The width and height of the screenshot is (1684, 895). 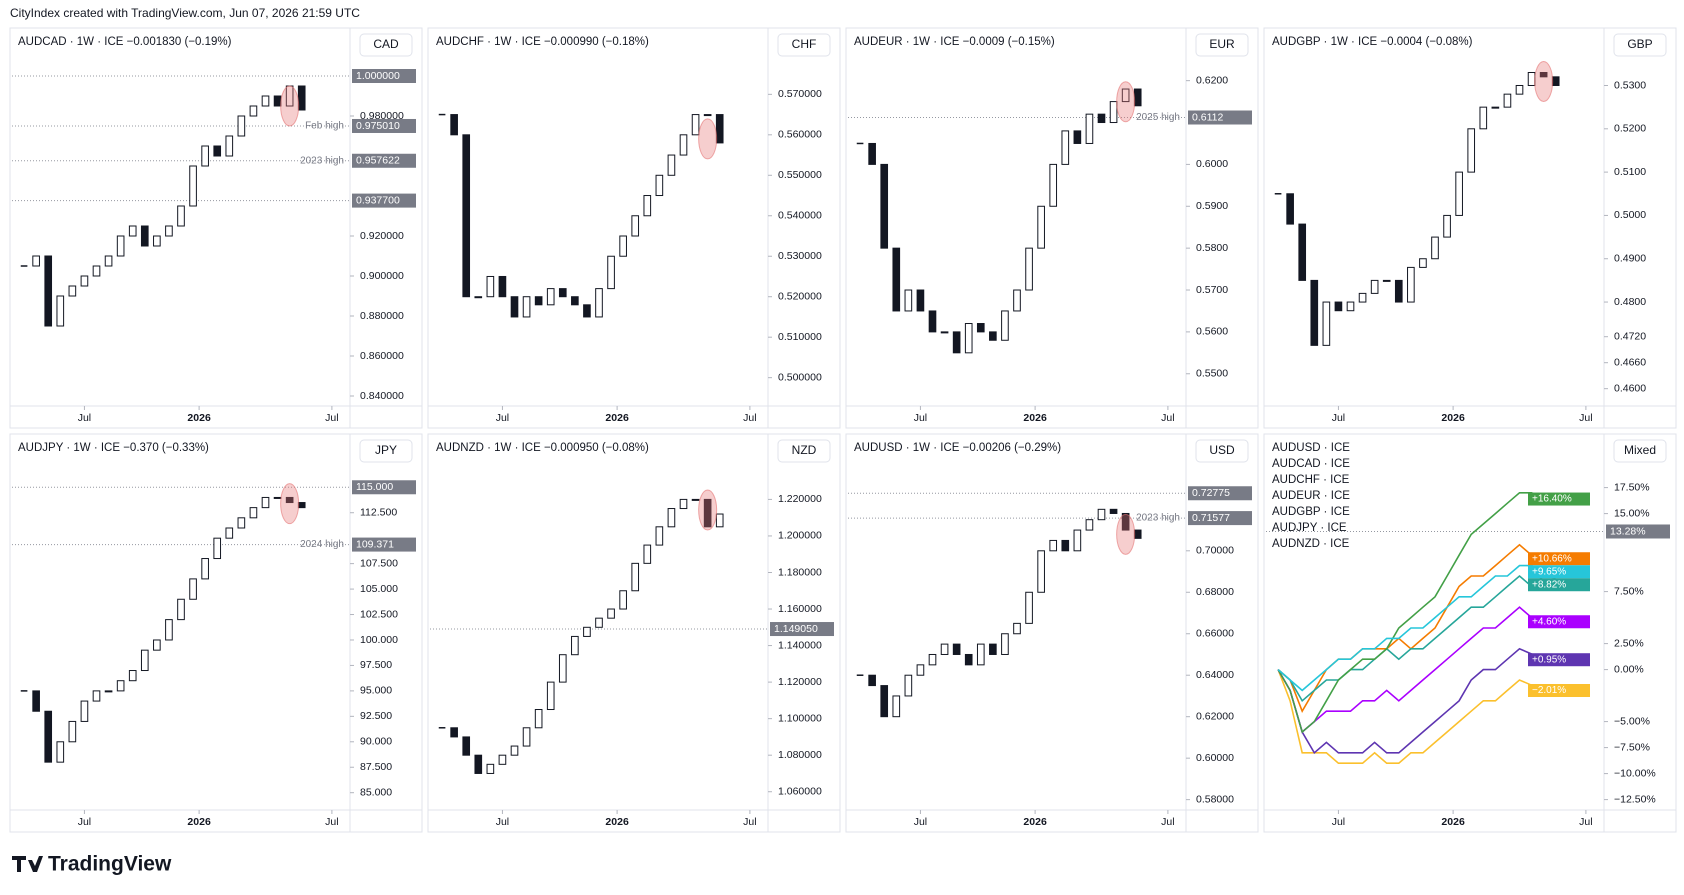 I want to click on y-tick-label: 0.4660, so click(x=1630, y=362).